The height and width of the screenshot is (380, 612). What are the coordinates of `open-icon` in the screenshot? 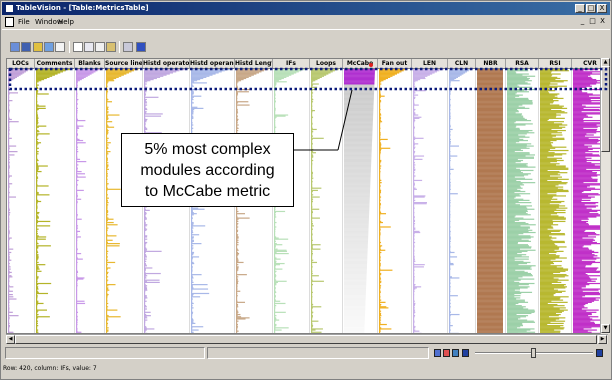 It's located at (38, 47).